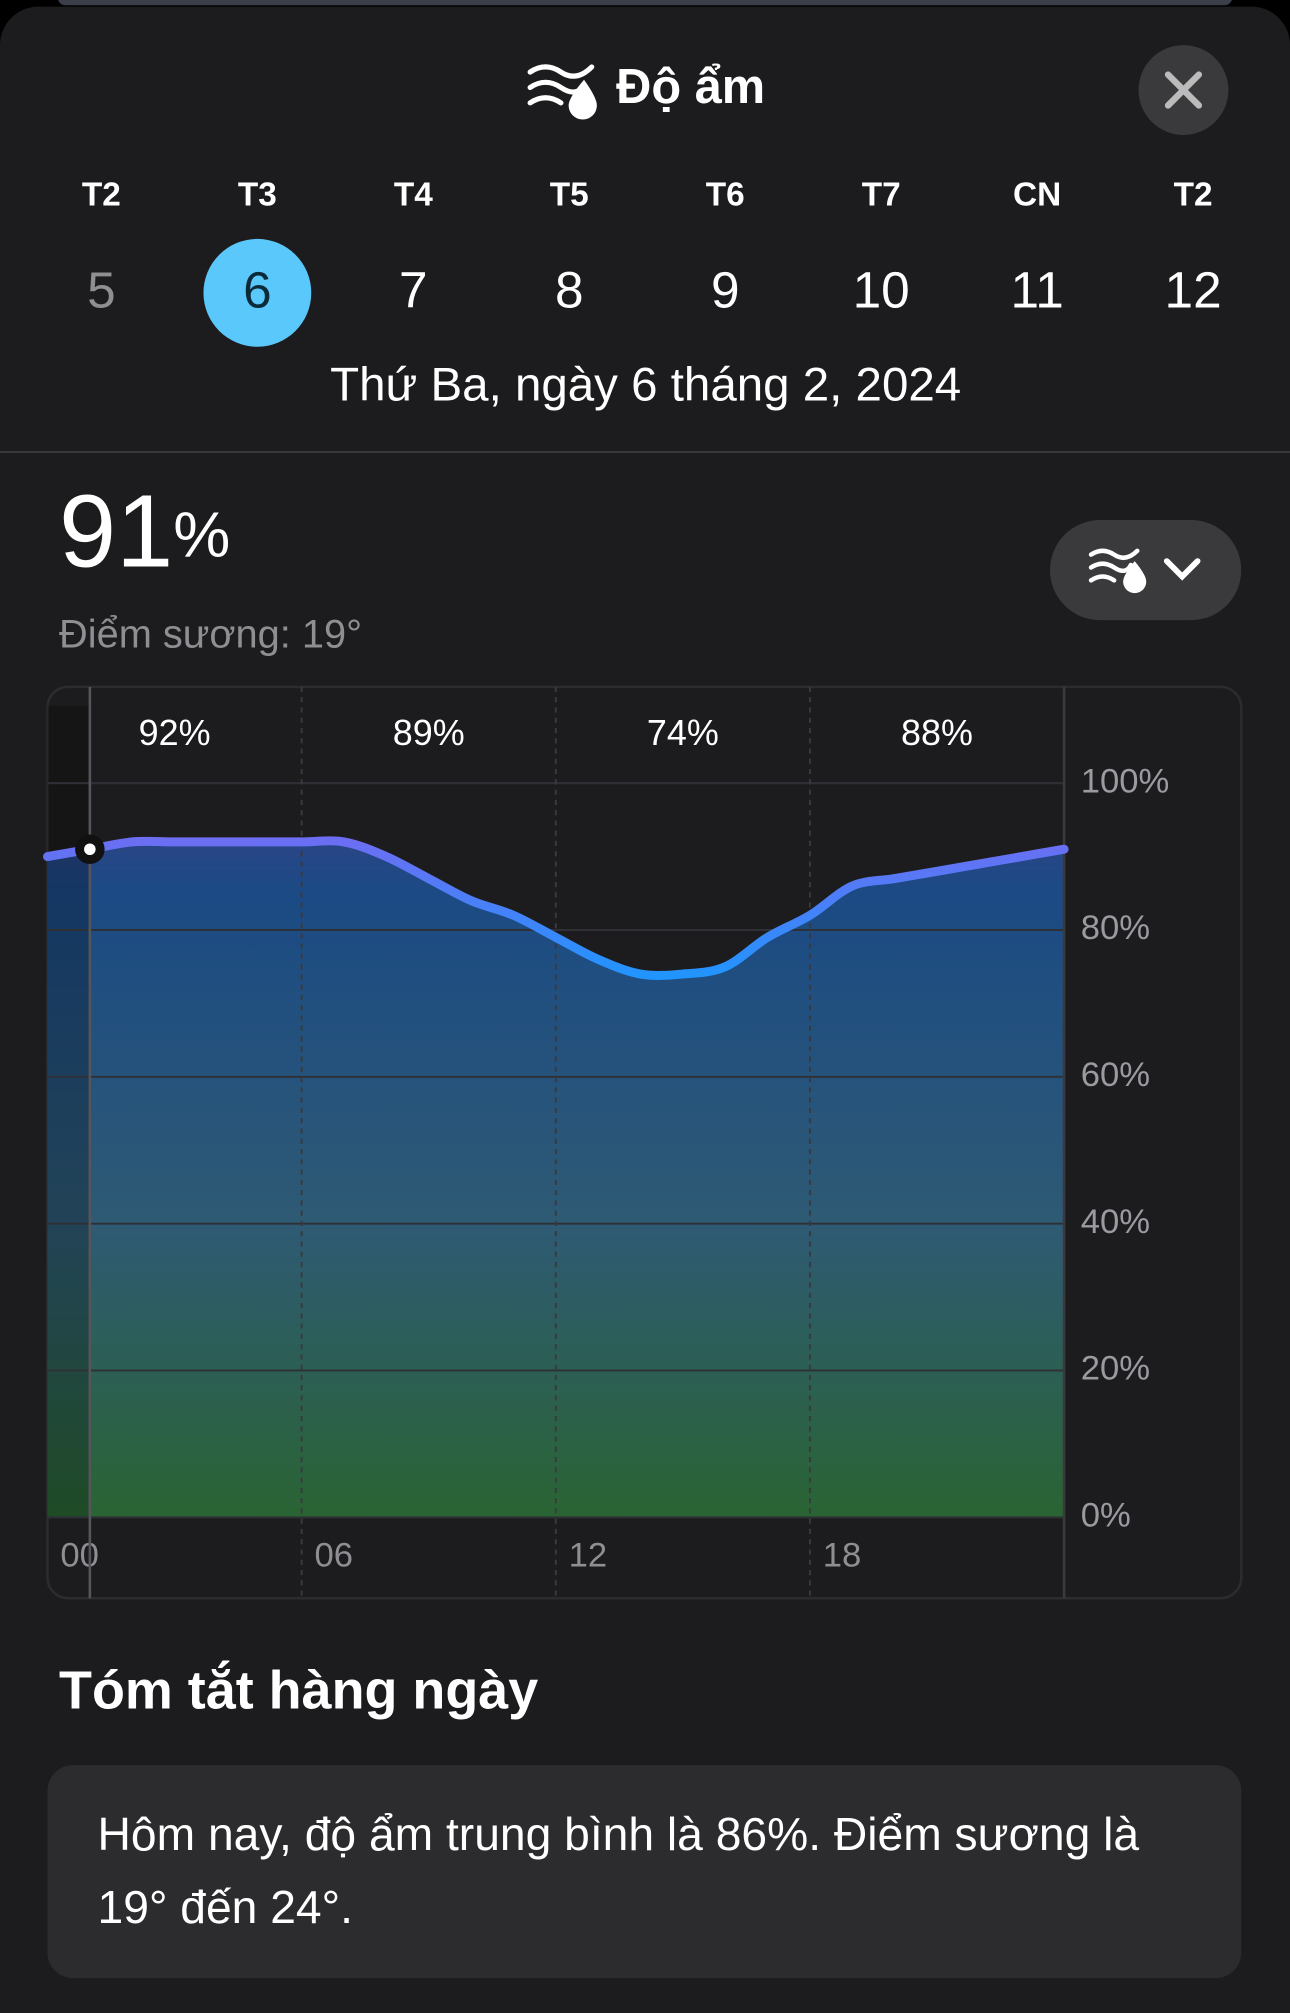  Describe the element at coordinates (725, 194) in the screenshot. I see `weekday: T6` at that location.